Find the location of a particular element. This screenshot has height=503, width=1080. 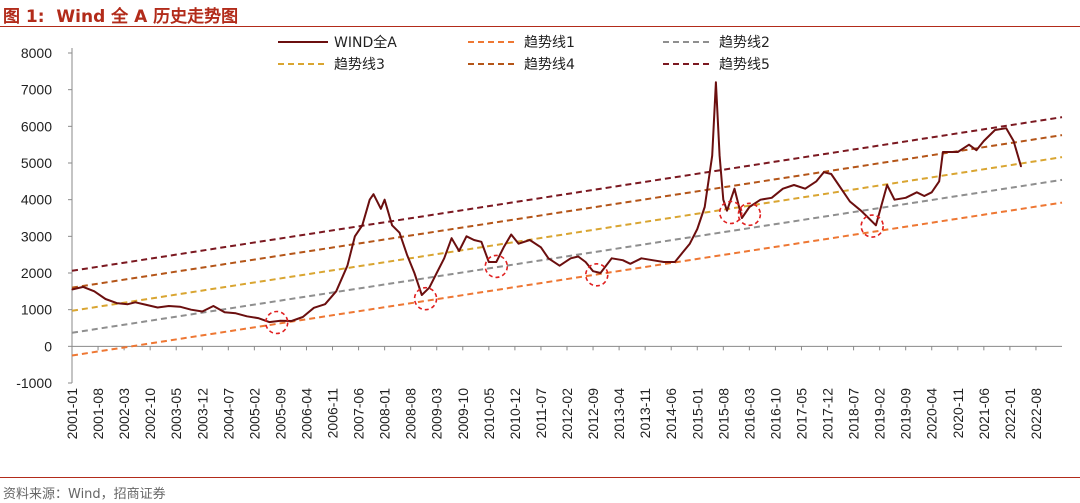

y-tick-label: -1000 is located at coordinates (34, 383).